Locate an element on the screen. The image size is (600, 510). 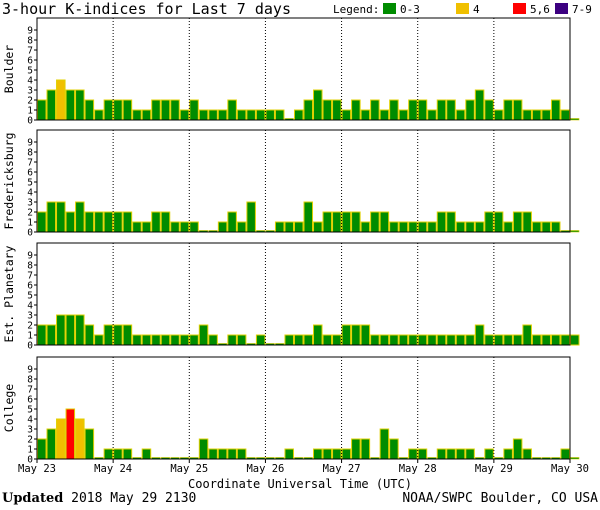
panel-label: Fredericksburg is located at coordinates (9, 181).